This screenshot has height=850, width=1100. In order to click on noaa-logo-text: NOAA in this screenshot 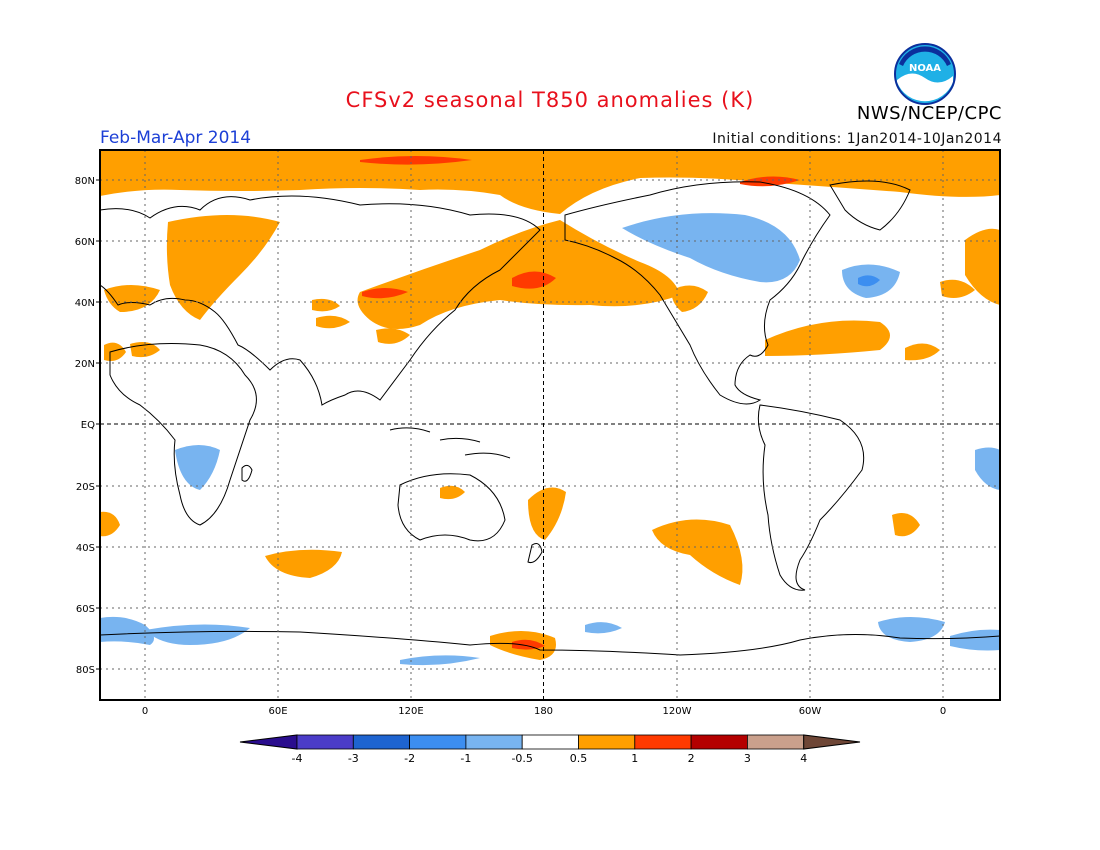, I will do `click(925, 68)`.